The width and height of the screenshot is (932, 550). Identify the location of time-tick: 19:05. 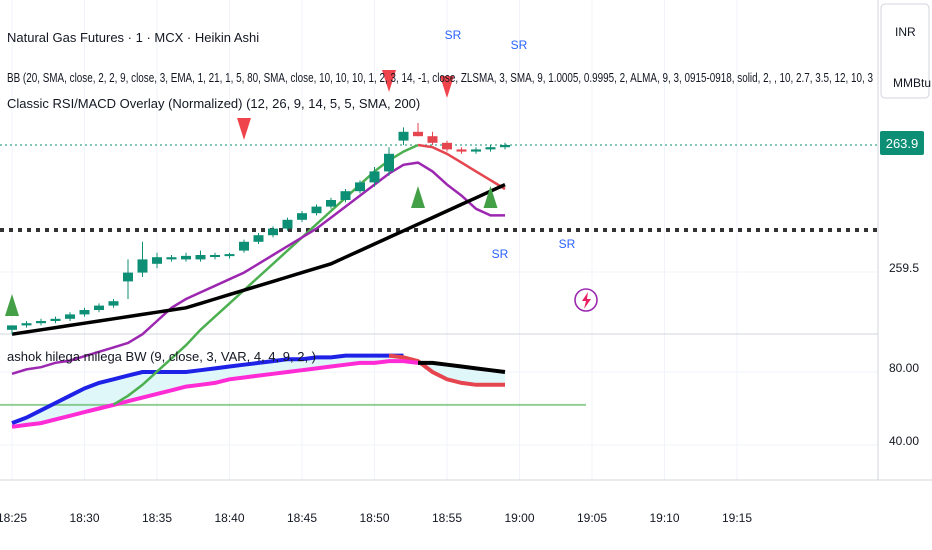
(592, 518).